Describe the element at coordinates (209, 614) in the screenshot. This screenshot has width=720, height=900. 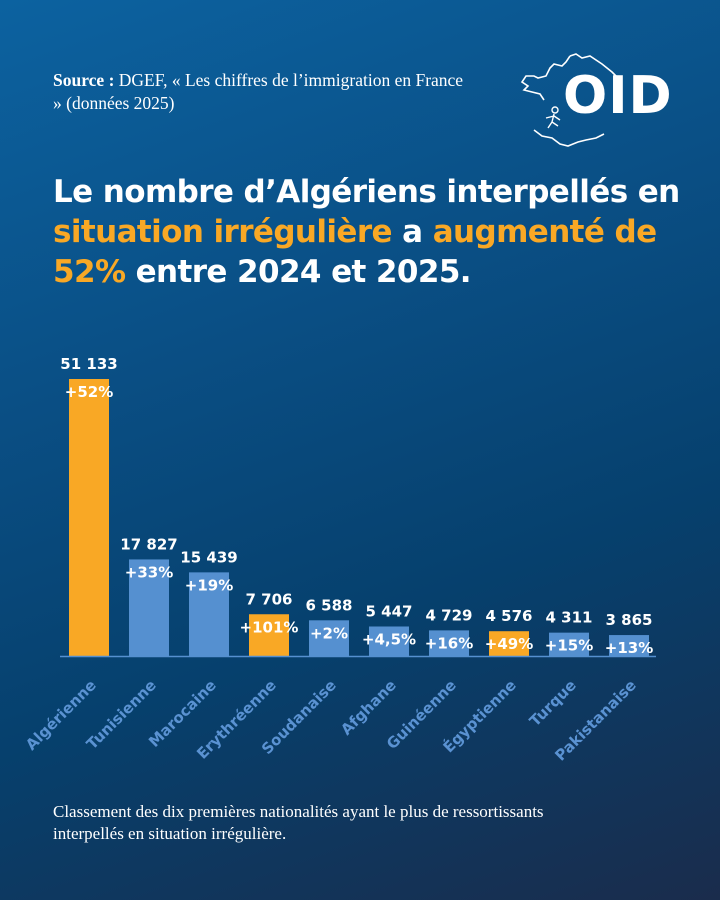
I see `bar-marocaine` at that location.